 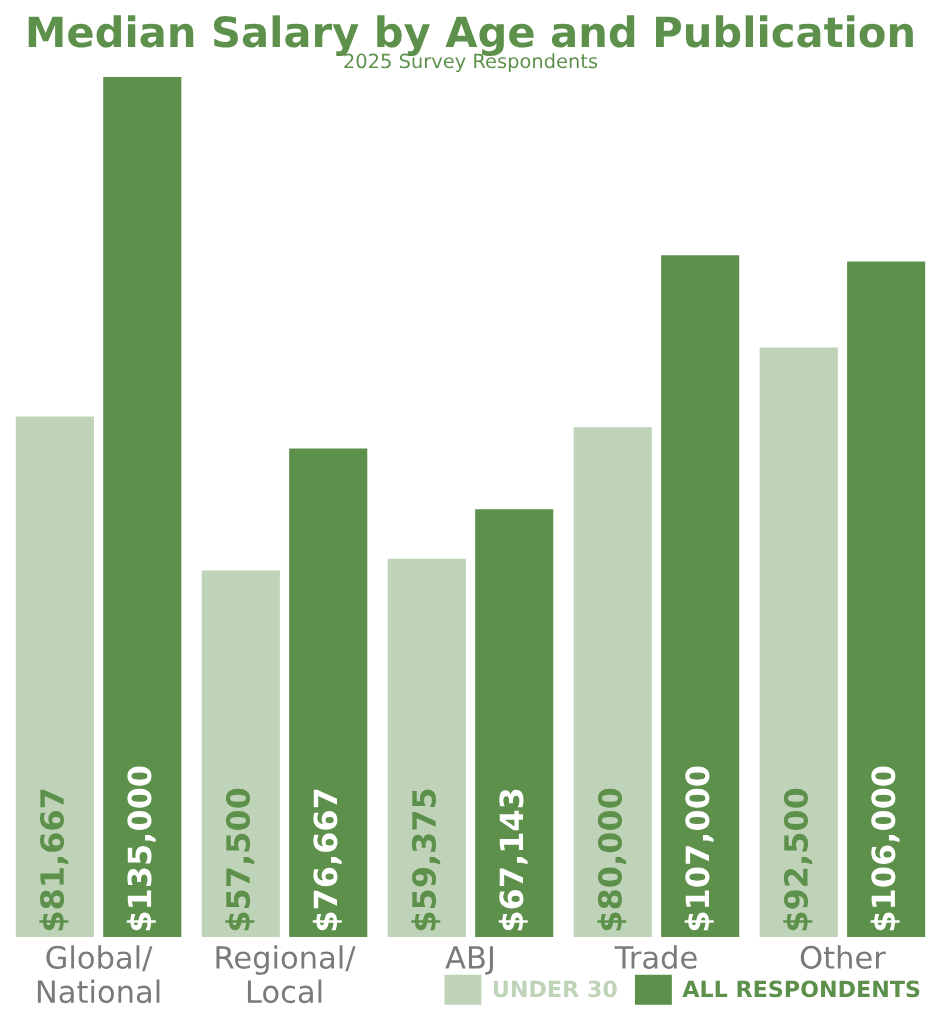 I want to click on data-label: $92,500, so click(x=798, y=859).